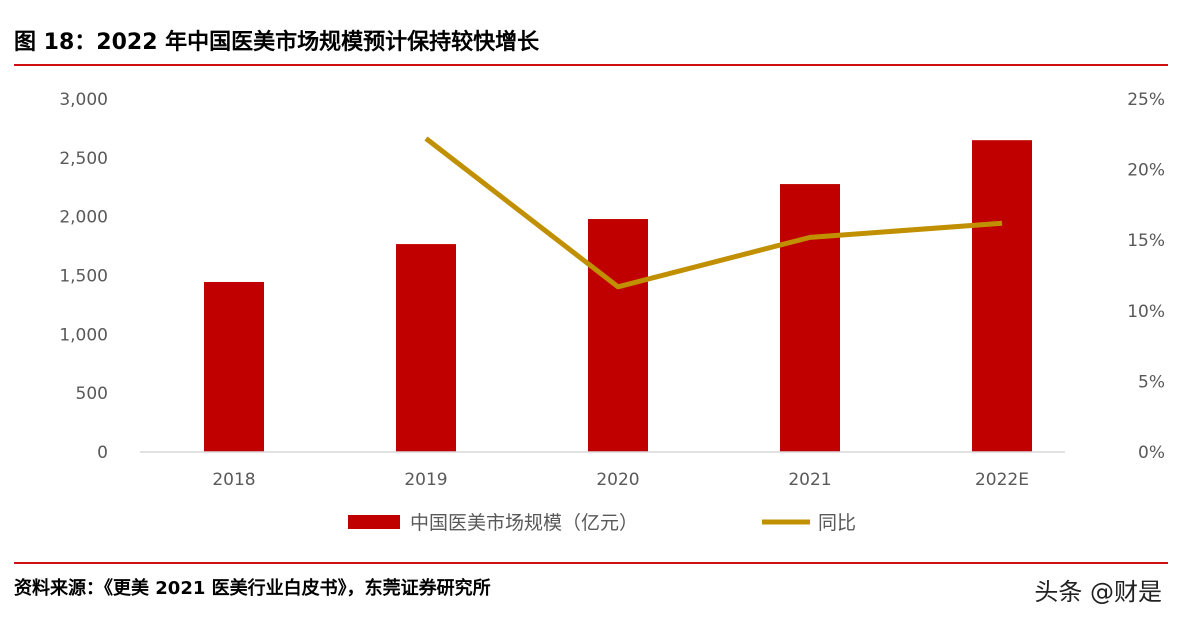 Image resolution: width=1180 pixels, height=624 pixels. What do you see at coordinates (426, 348) in the screenshot?
I see `bar-2019` at bounding box center [426, 348].